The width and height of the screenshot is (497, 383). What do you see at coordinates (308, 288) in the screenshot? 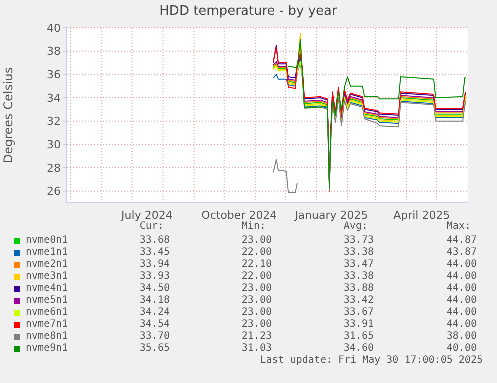
I see `text: 34.50 23.00 33.88 44.00` at bounding box center [308, 288].